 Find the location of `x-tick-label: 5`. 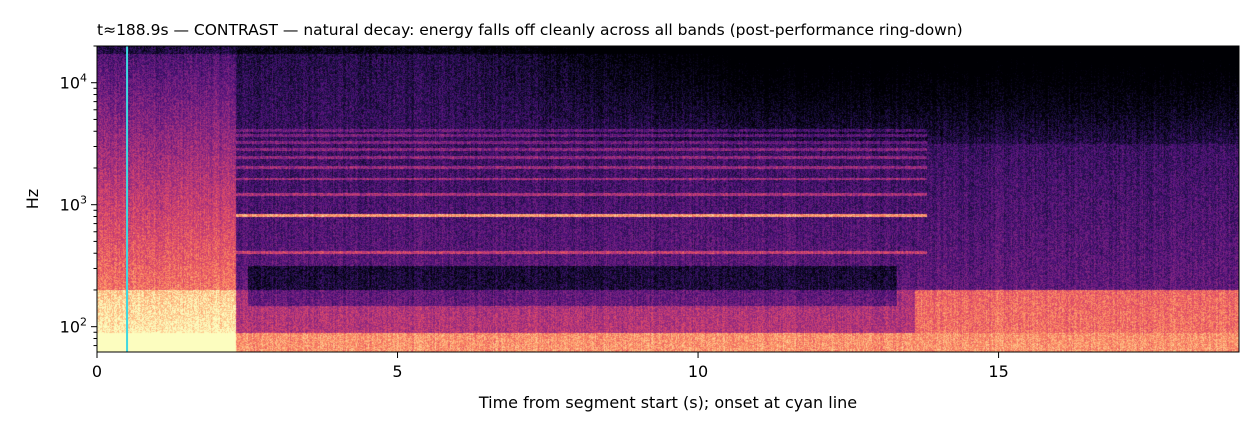

x-tick-label: 5 is located at coordinates (397, 371).